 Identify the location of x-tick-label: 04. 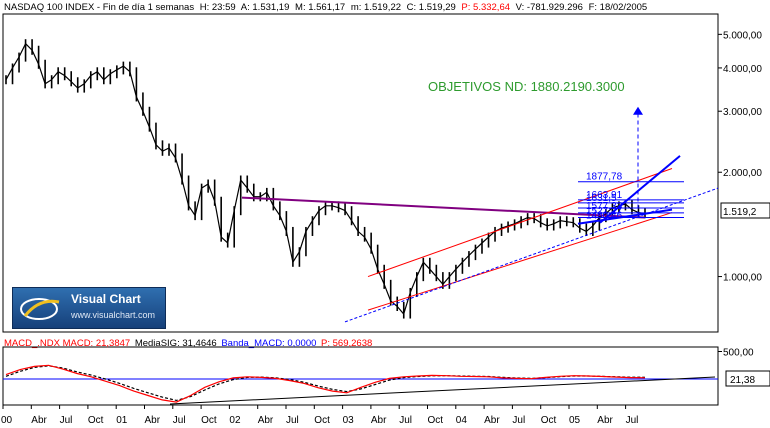
(462, 420).